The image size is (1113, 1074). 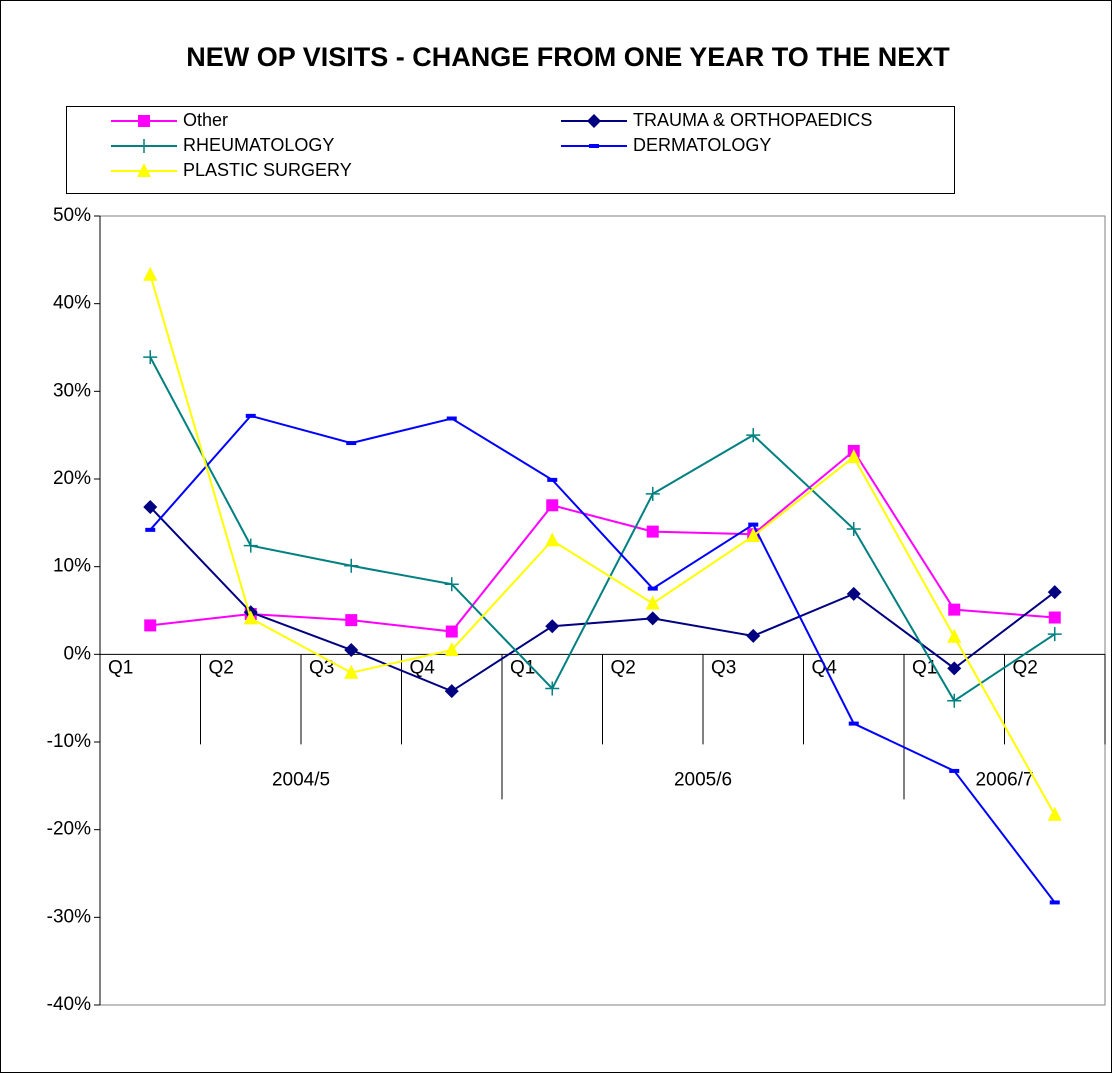 What do you see at coordinates (267, 170) in the screenshot?
I see `legend-label: PLASTIC SURGERY` at bounding box center [267, 170].